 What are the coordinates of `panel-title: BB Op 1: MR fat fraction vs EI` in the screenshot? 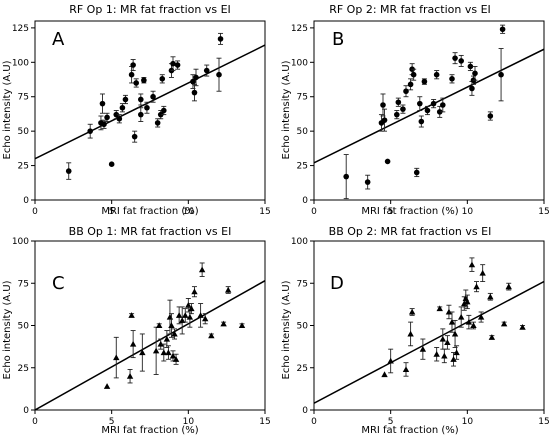 It's located at (150, 231).